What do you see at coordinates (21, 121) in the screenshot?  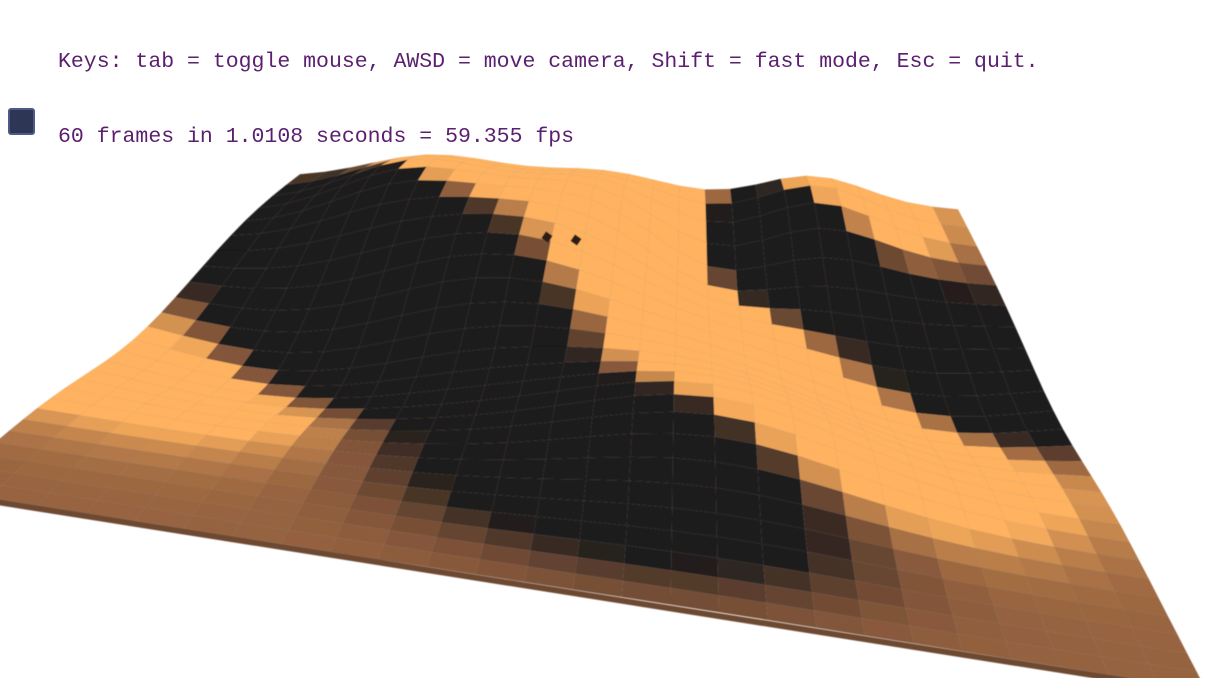 I see `mouse-toggle-button` at bounding box center [21, 121].